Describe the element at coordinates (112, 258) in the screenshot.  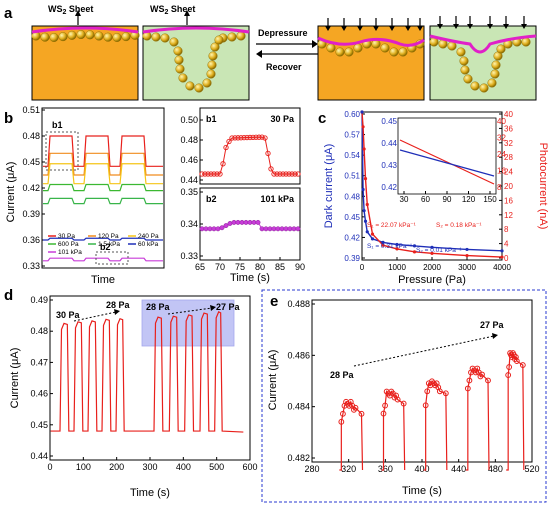
I see `b2-box` at that location.